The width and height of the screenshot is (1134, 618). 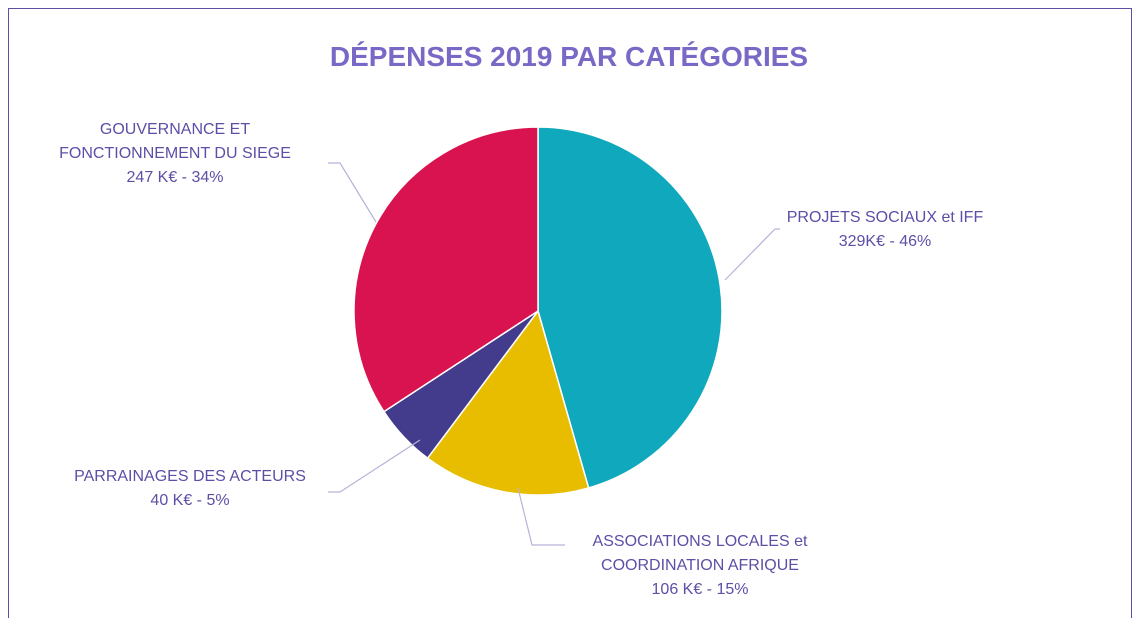 What do you see at coordinates (700, 589) in the screenshot?
I see `value-label: 106 K€ - 15%` at bounding box center [700, 589].